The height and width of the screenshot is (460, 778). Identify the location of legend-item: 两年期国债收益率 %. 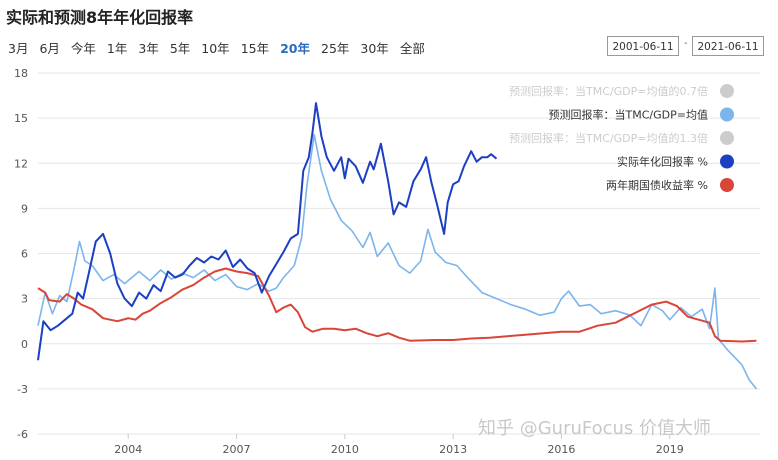
(670, 185).